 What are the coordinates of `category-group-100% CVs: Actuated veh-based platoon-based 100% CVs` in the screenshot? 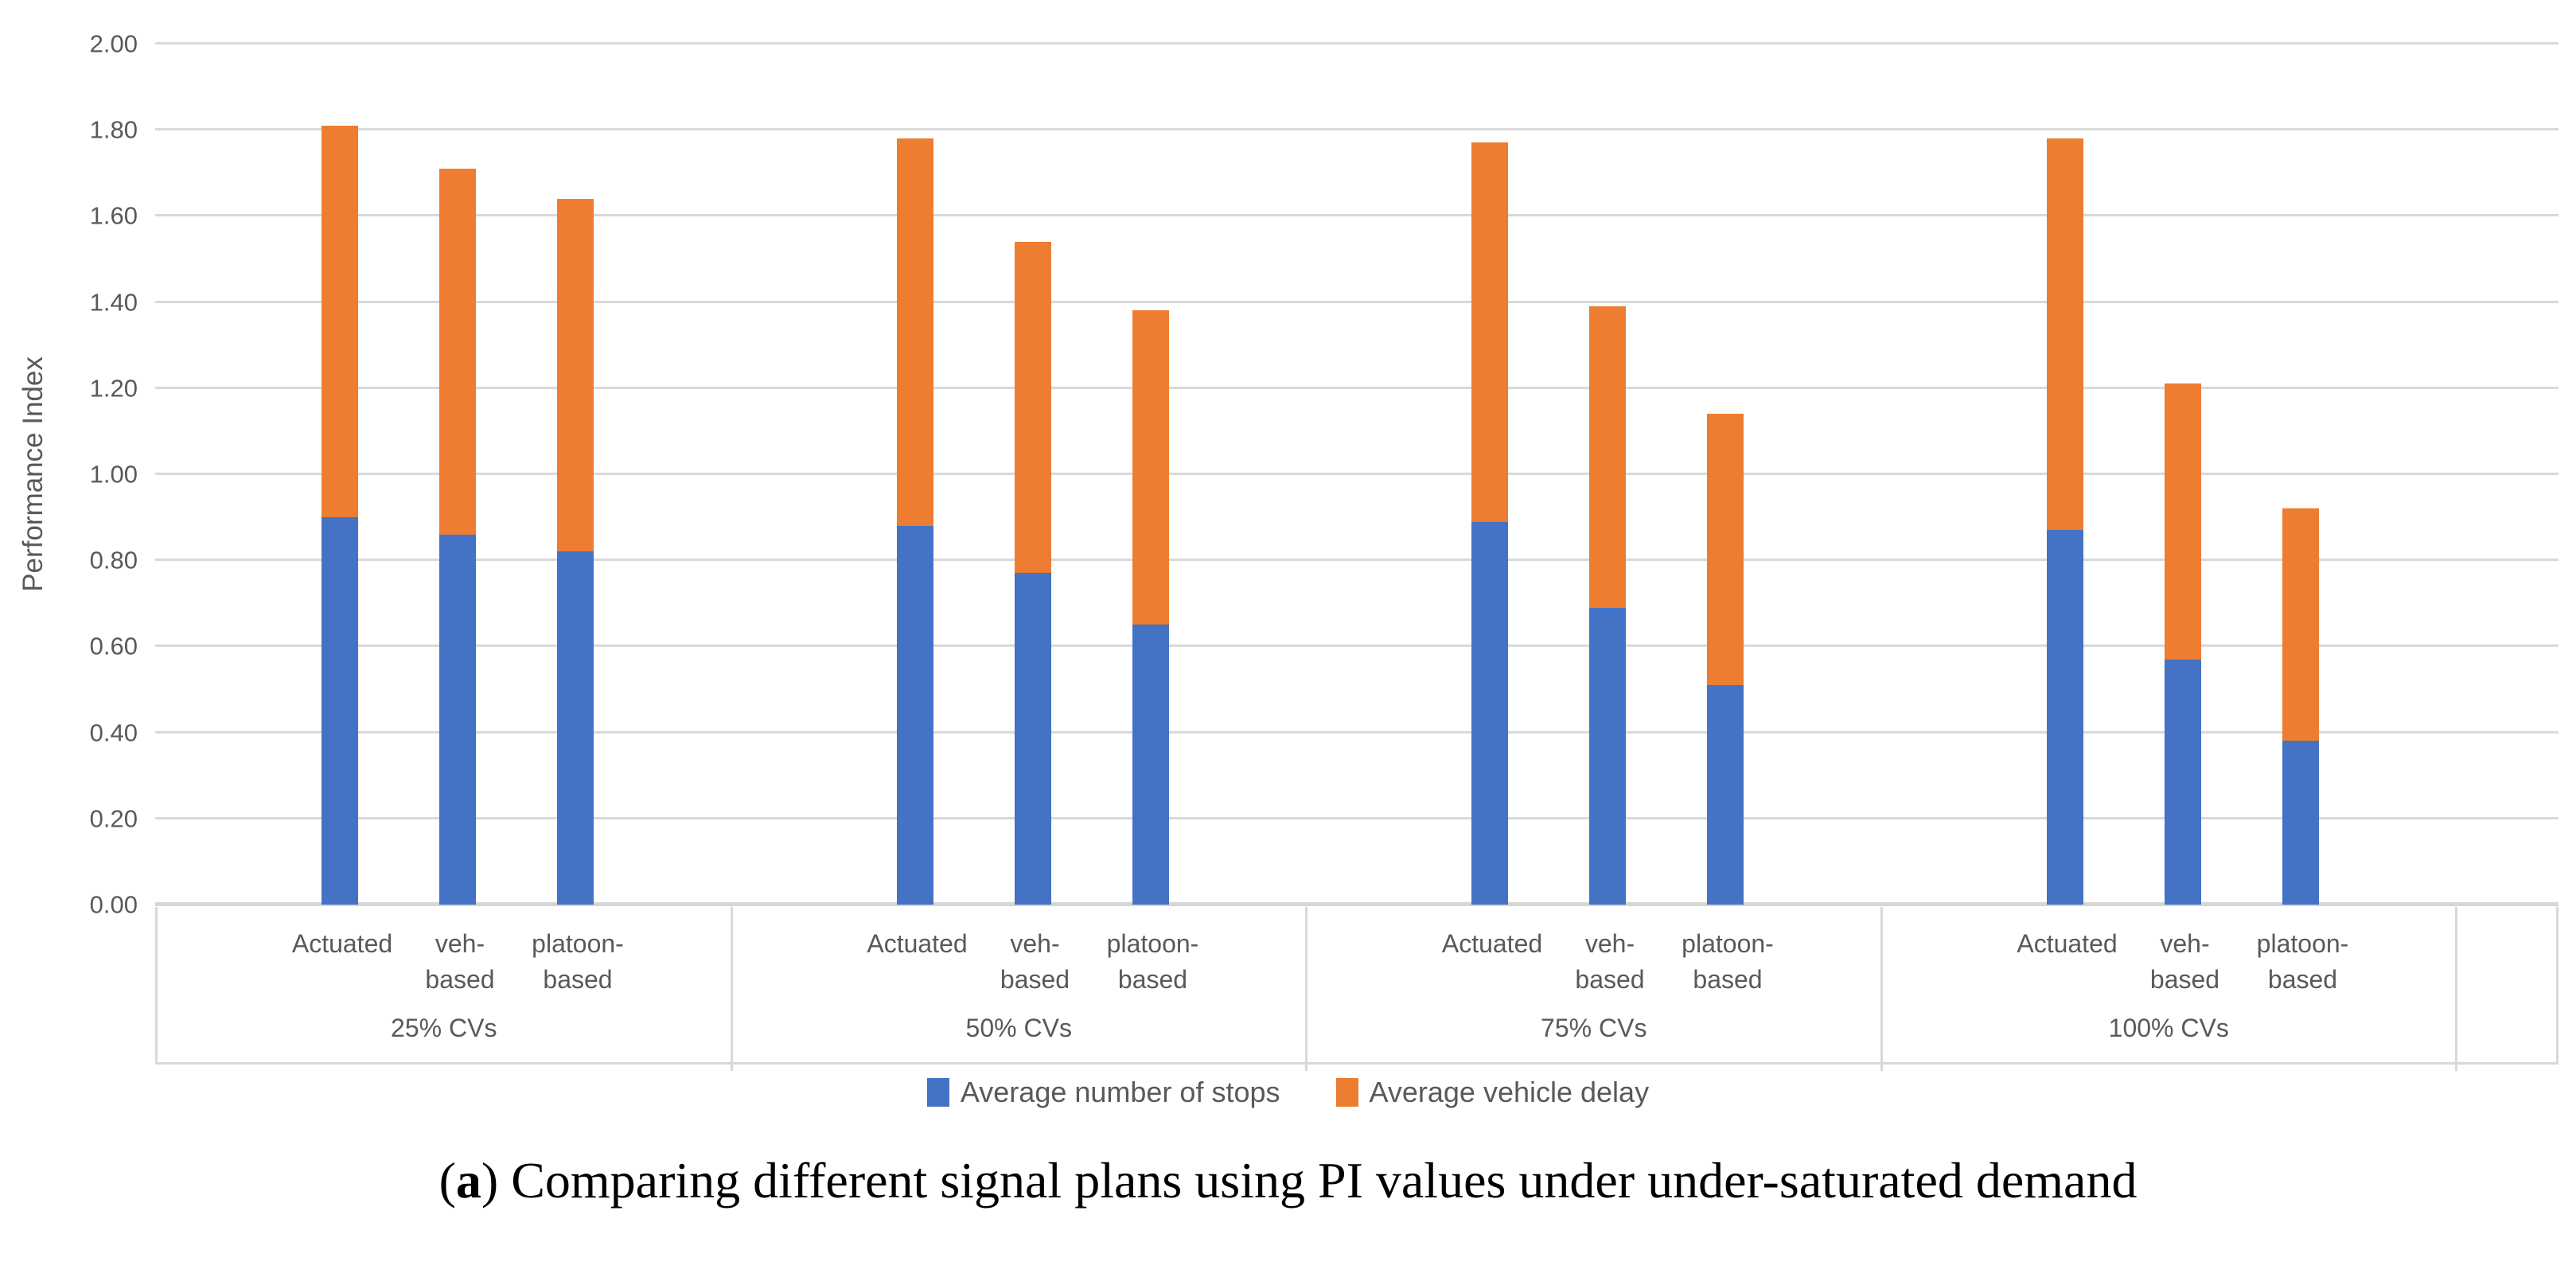 It's located at (2170, 989).